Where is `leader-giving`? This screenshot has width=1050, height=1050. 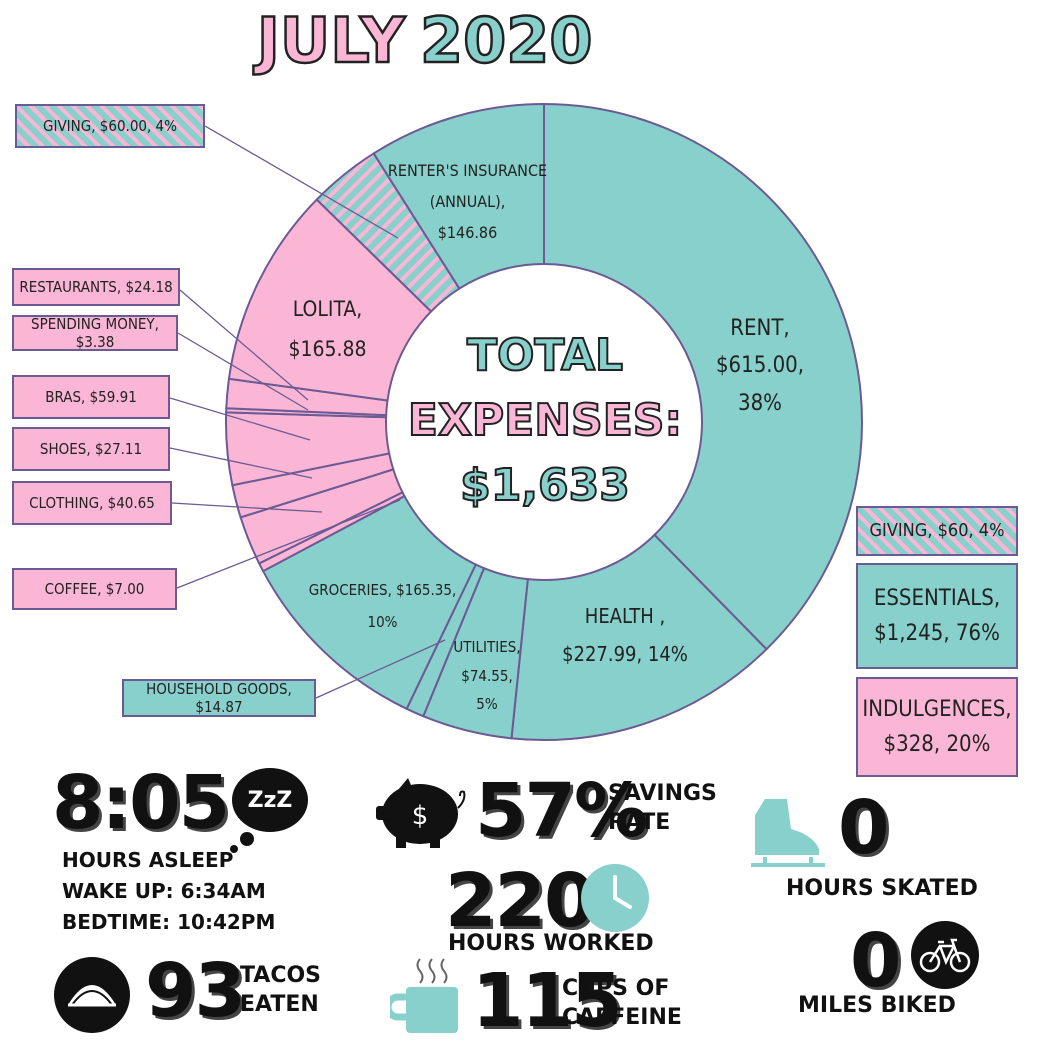 leader-giving is located at coordinates (301, 182).